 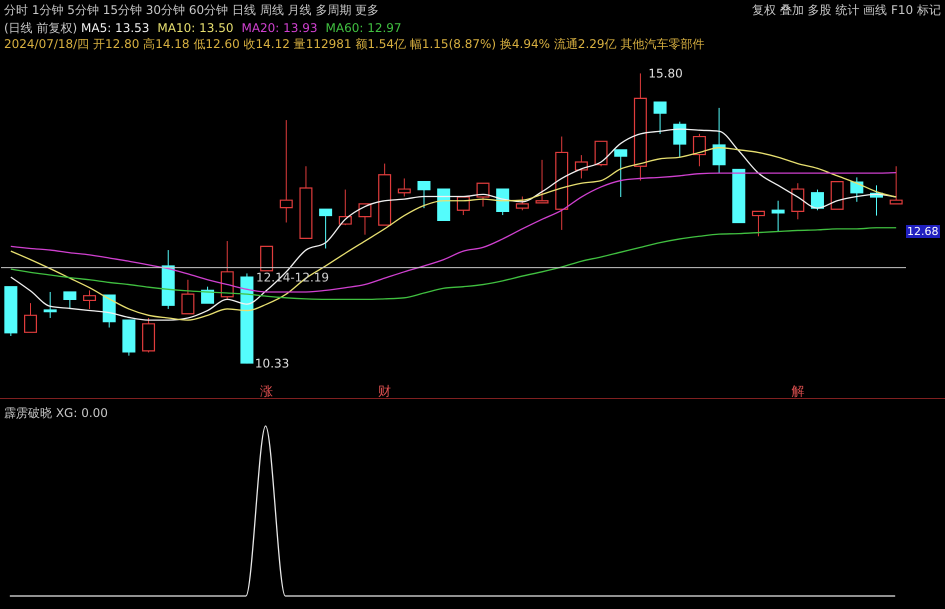 What do you see at coordinates (41, 28) in the screenshot?
I see `text: (日线 前复权)` at bounding box center [41, 28].